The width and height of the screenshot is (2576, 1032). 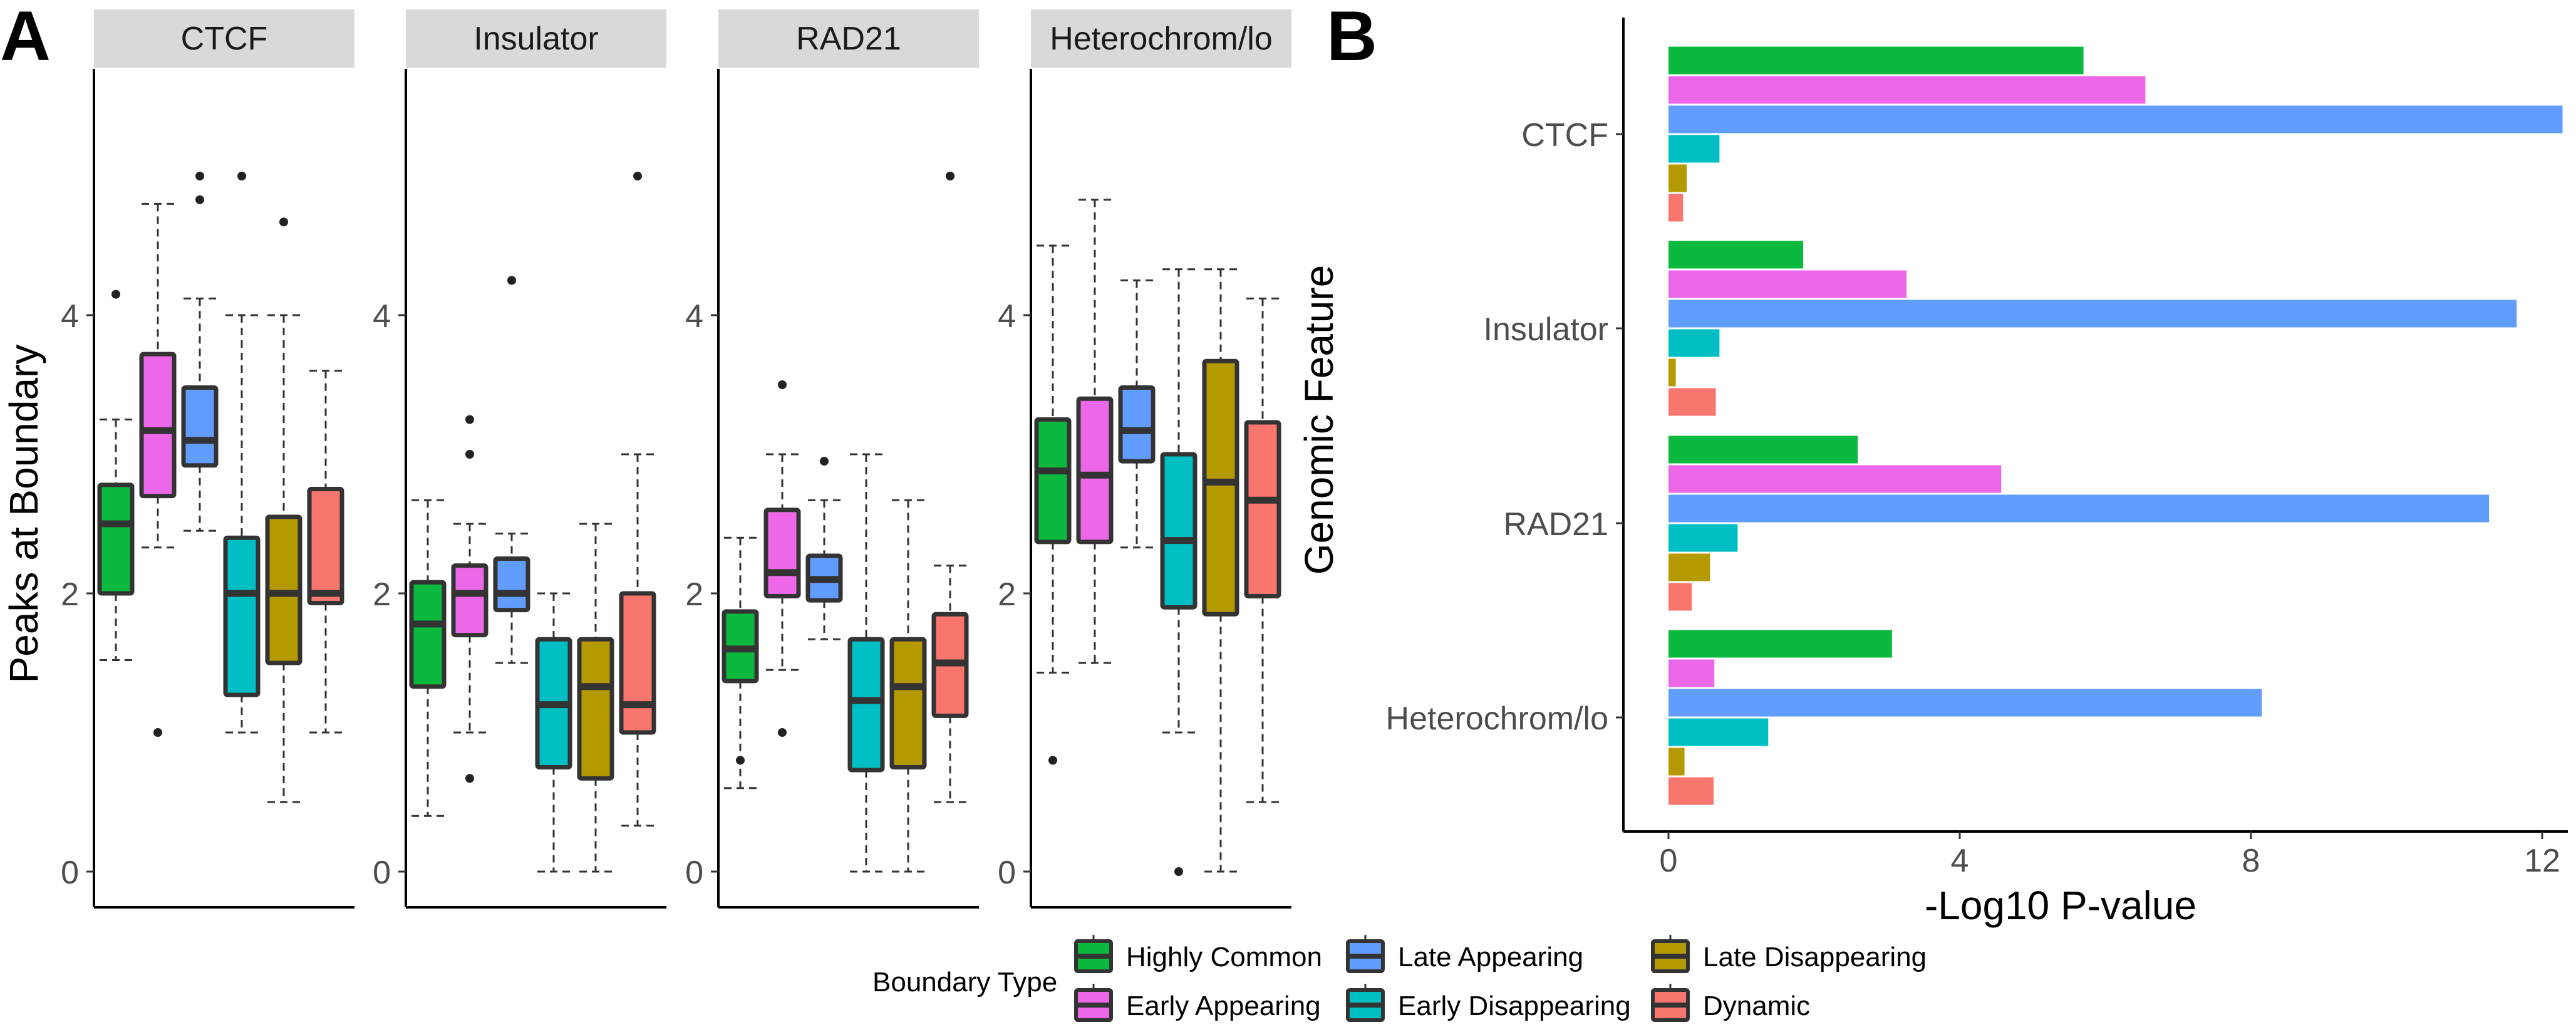 I want to click on y-tick-label-rad21: RAD21, so click(x=1555, y=524).